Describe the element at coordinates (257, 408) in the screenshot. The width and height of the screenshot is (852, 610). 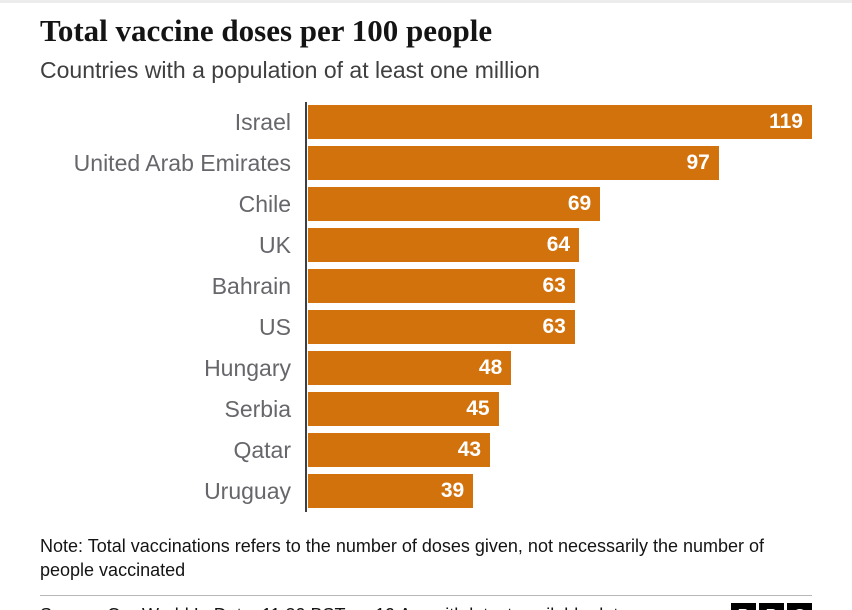
I see `category-label: Serbia` at that location.